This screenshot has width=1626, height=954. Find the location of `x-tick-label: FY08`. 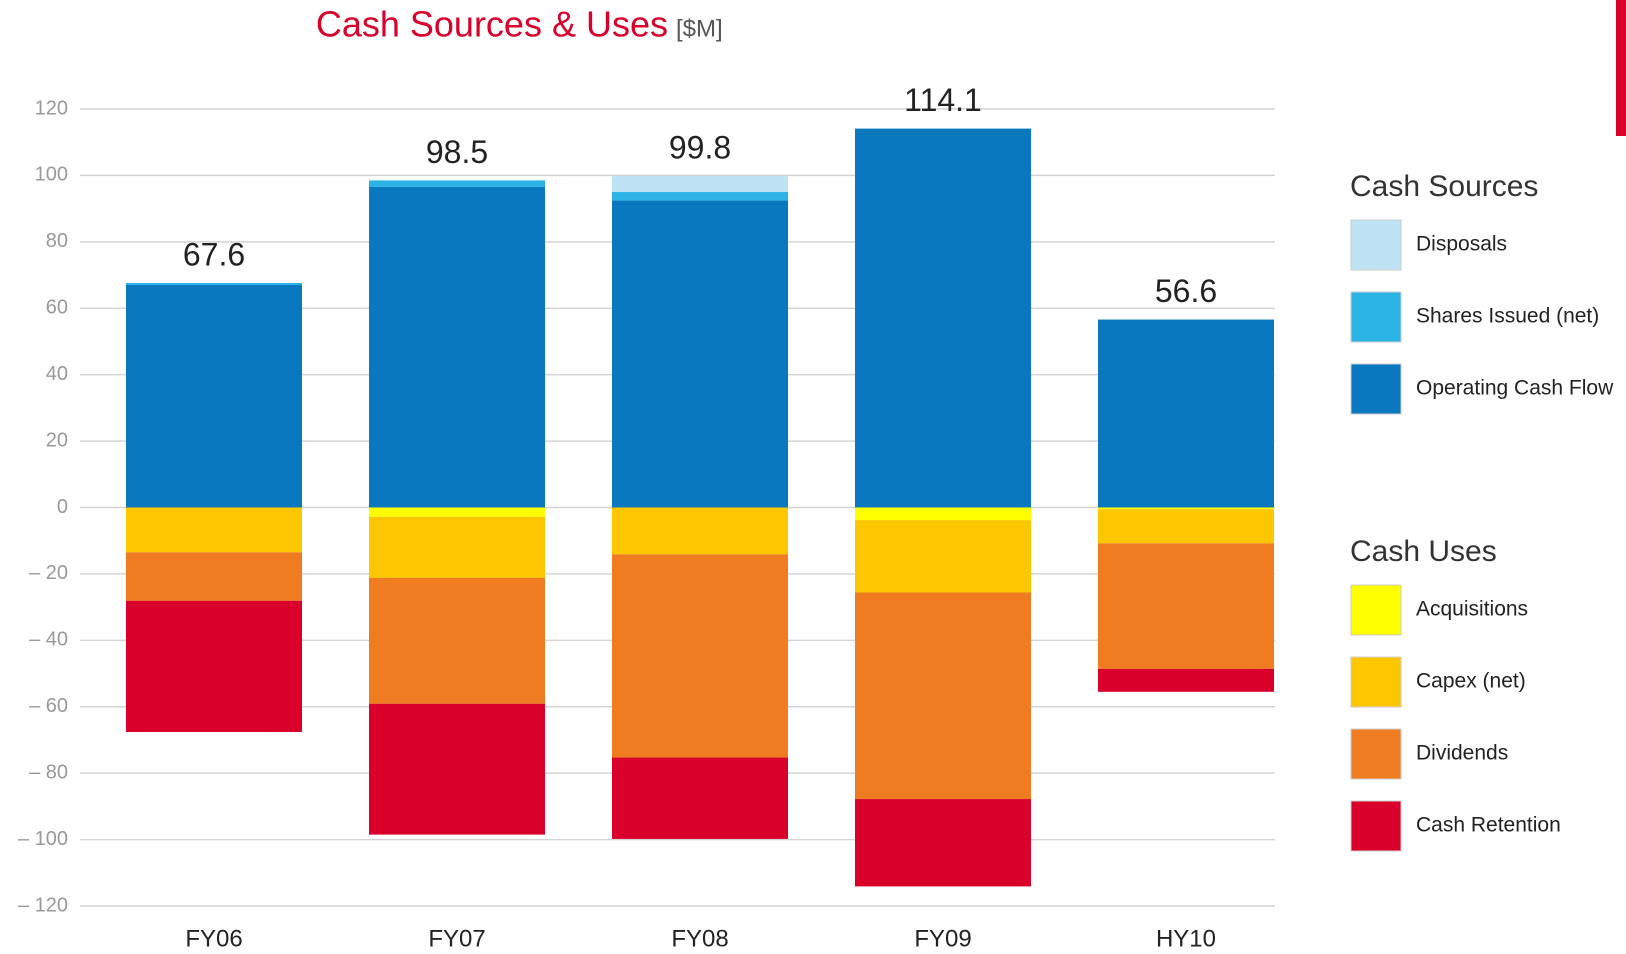

x-tick-label: FY08 is located at coordinates (699, 938).